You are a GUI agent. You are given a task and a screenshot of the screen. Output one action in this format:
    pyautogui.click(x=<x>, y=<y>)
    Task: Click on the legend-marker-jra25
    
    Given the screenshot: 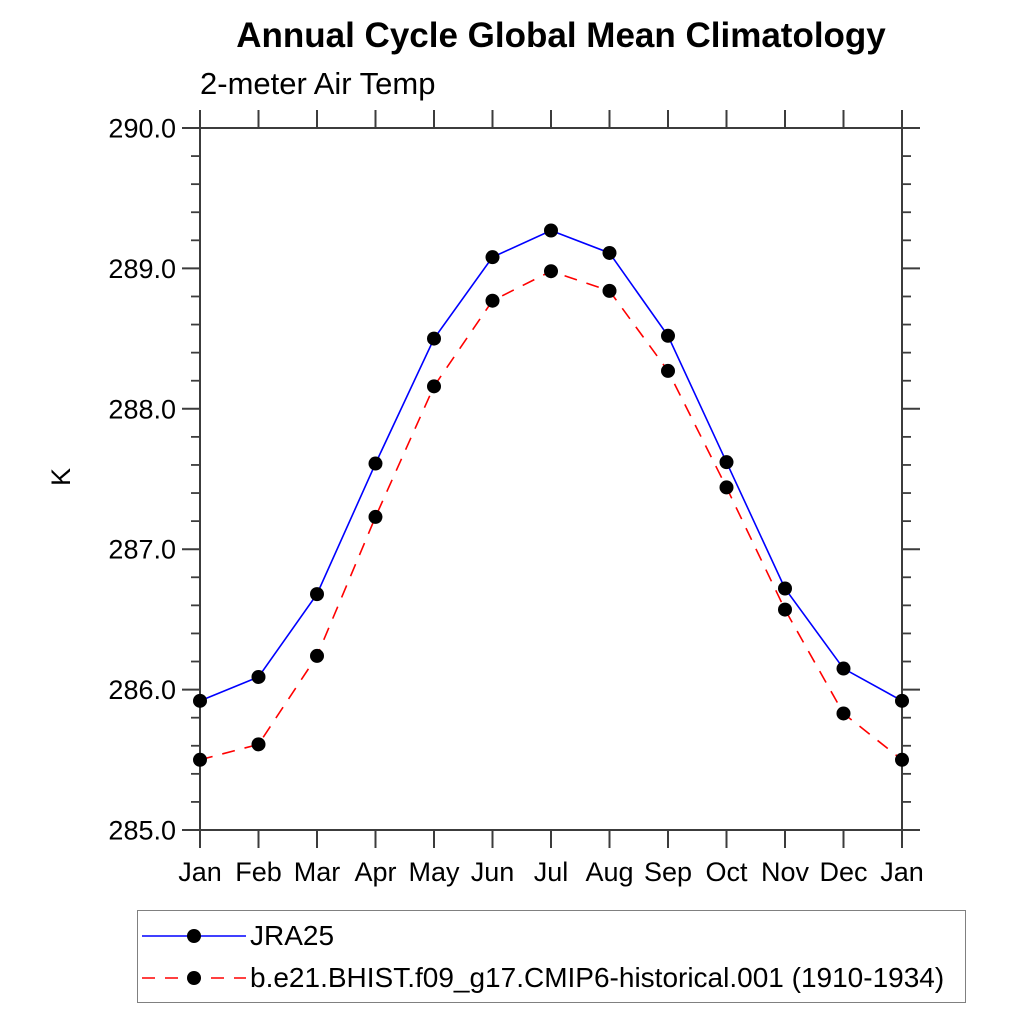 What is the action you would take?
    pyautogui.click(x=194, y=935)
    